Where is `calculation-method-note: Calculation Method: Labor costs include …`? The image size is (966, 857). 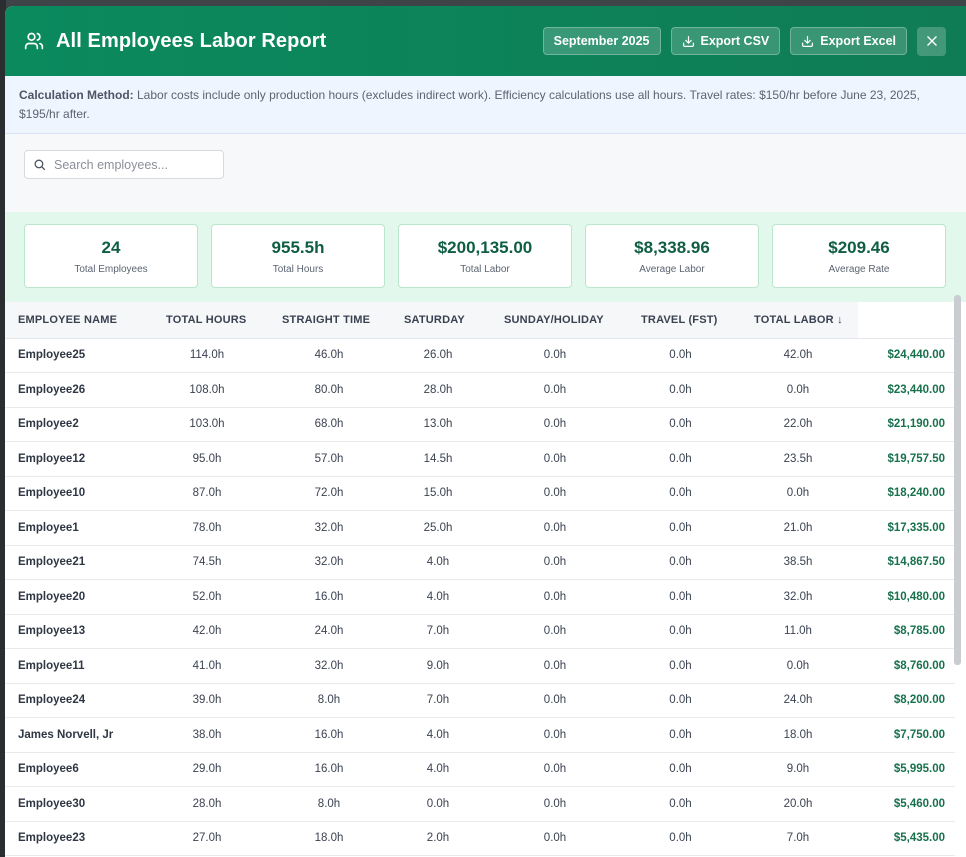
calculation-method-note: Calculation Method: Labor costs include … is located at coordinates (485, 105).